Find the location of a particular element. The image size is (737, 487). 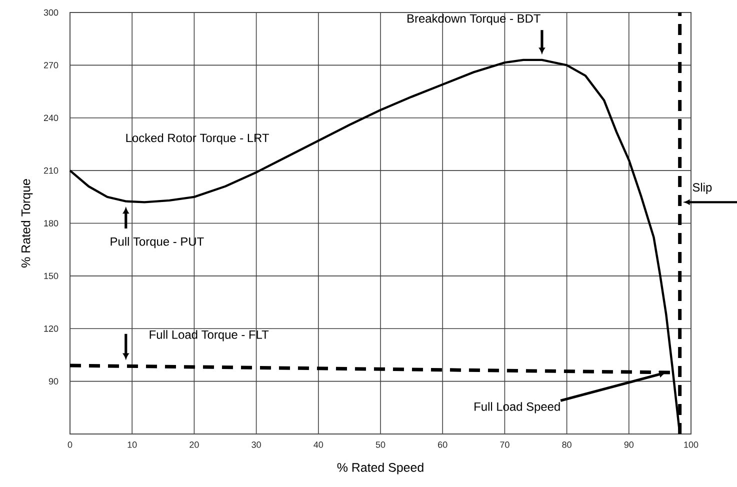

x-tick-label: 40 is located at coordinates (319, 445).